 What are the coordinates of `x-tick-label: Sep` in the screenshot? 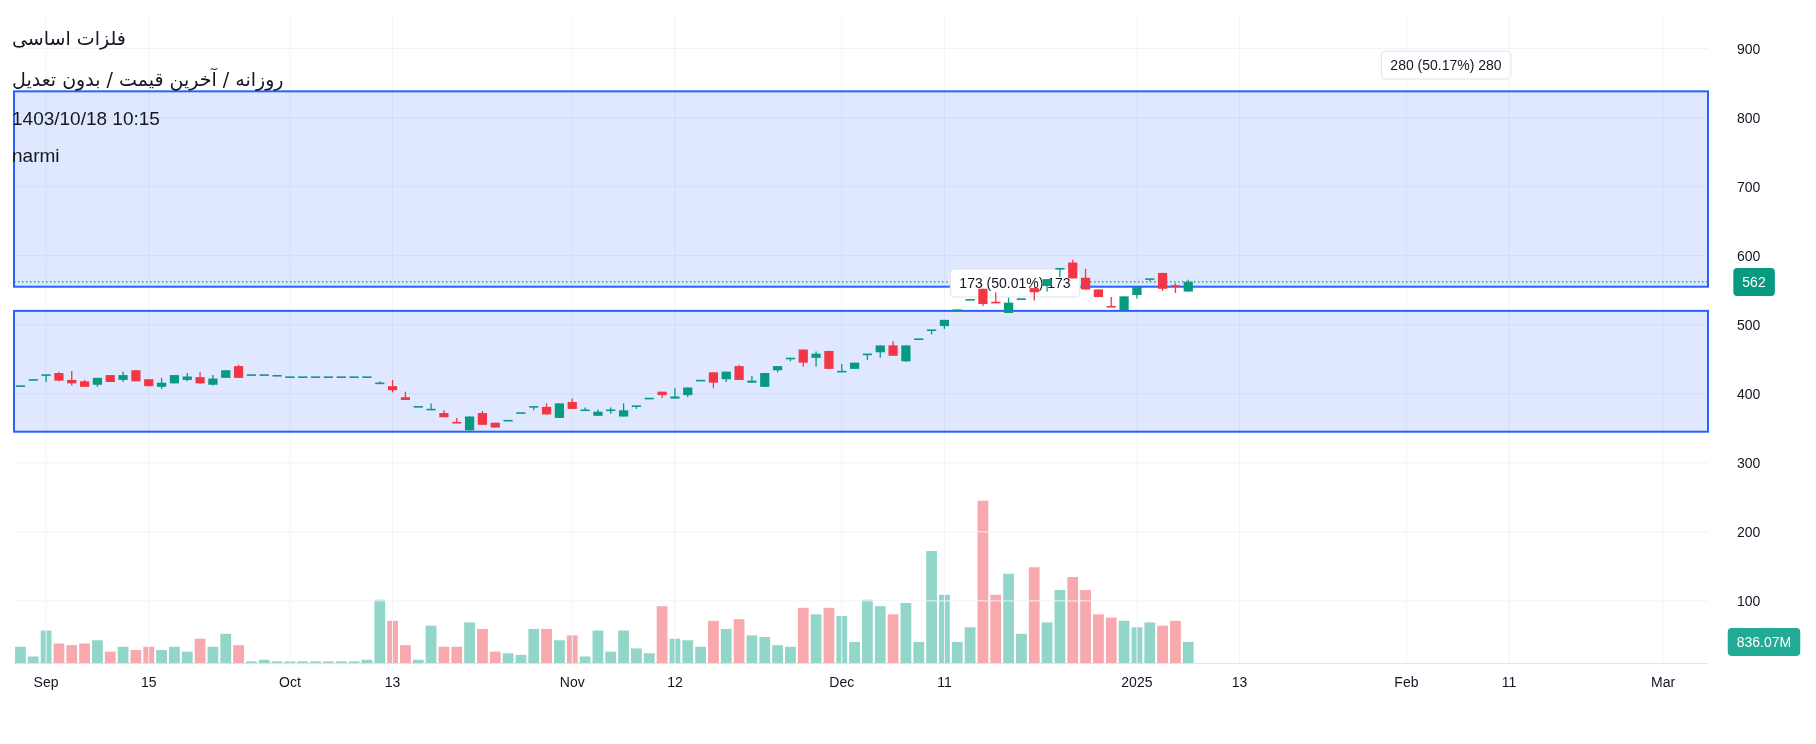 It's located at (46, 682).